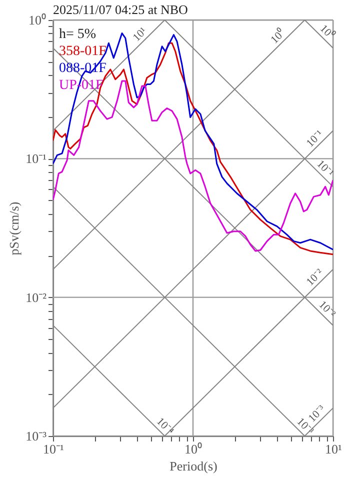 This screenshot has width=347, height=478. What do you see at coordinates (53, 449) in the screenshot?
I see `x-tick-label: 10⁻¹` at bounding box center [53, 449].